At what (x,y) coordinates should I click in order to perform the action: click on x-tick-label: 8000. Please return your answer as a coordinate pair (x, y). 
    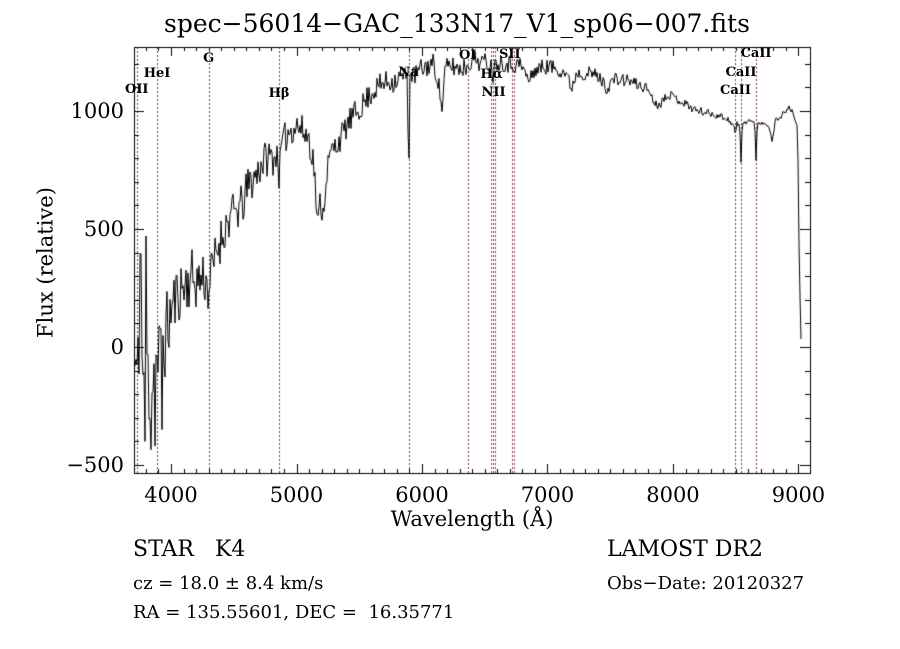
    Looking at the image, I should click on (673, 495).